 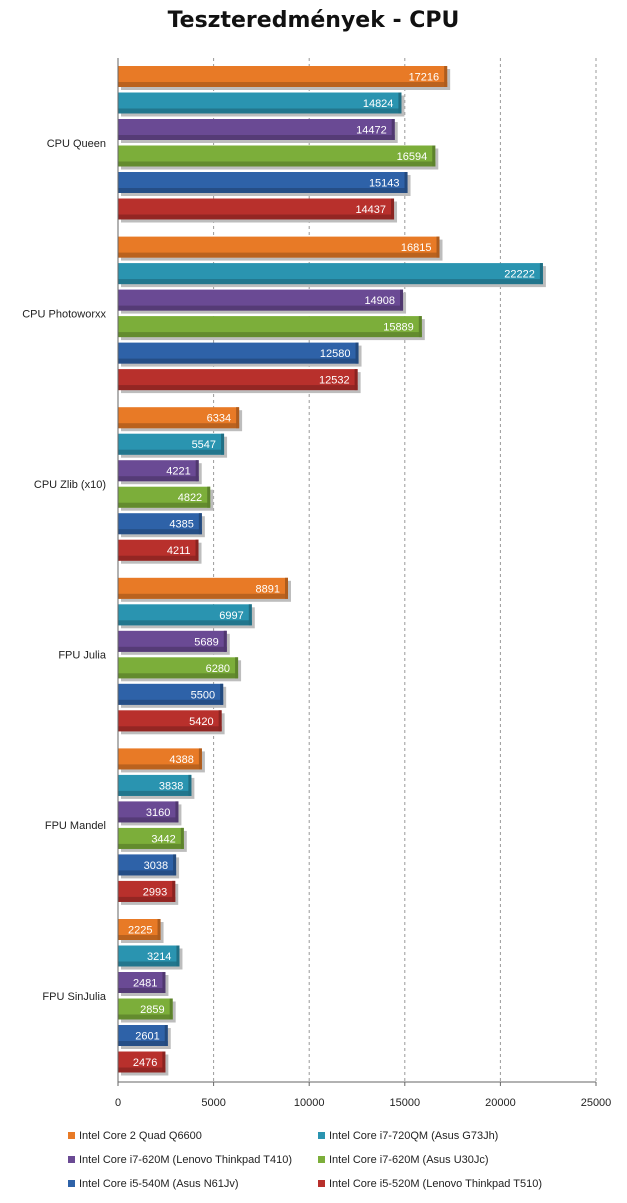 What do you see at coordinates (398, 328) in the screenshot?
I see `bar-value-label: 15889` at bounding box center [398, 328].